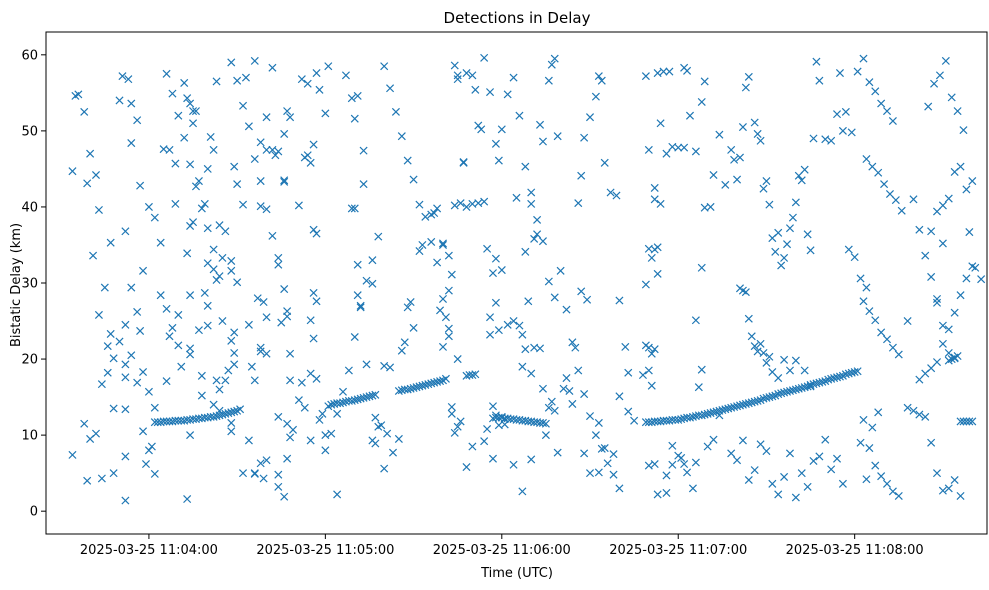 Image resolution: width=989 pixels, height=590 pixels. Describe the element at coordinates (149, 550) in the screenshot. I see `x-tick-label: 2025-03-25 11:04:00` at that location.